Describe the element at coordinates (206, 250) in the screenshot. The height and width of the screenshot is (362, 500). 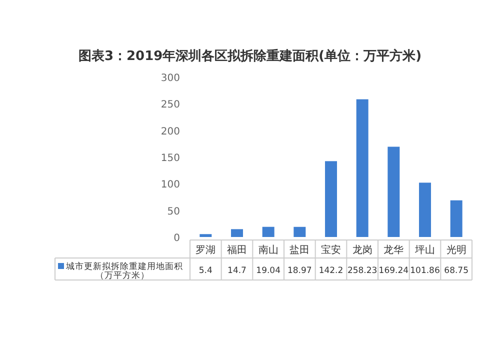
I see `x-tick-label: 罗湖` at that location.